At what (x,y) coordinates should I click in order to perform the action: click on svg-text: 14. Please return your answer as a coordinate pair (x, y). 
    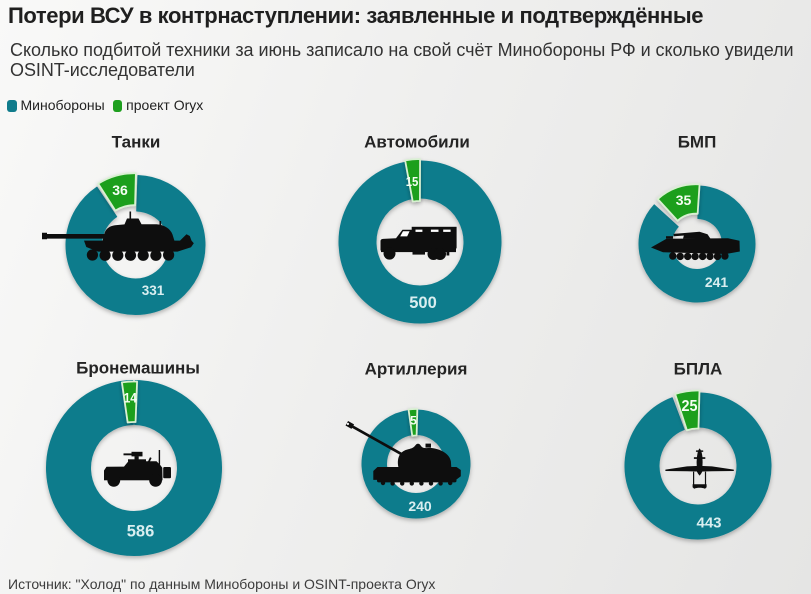
    Looking at the image, I should click on (131, 397).